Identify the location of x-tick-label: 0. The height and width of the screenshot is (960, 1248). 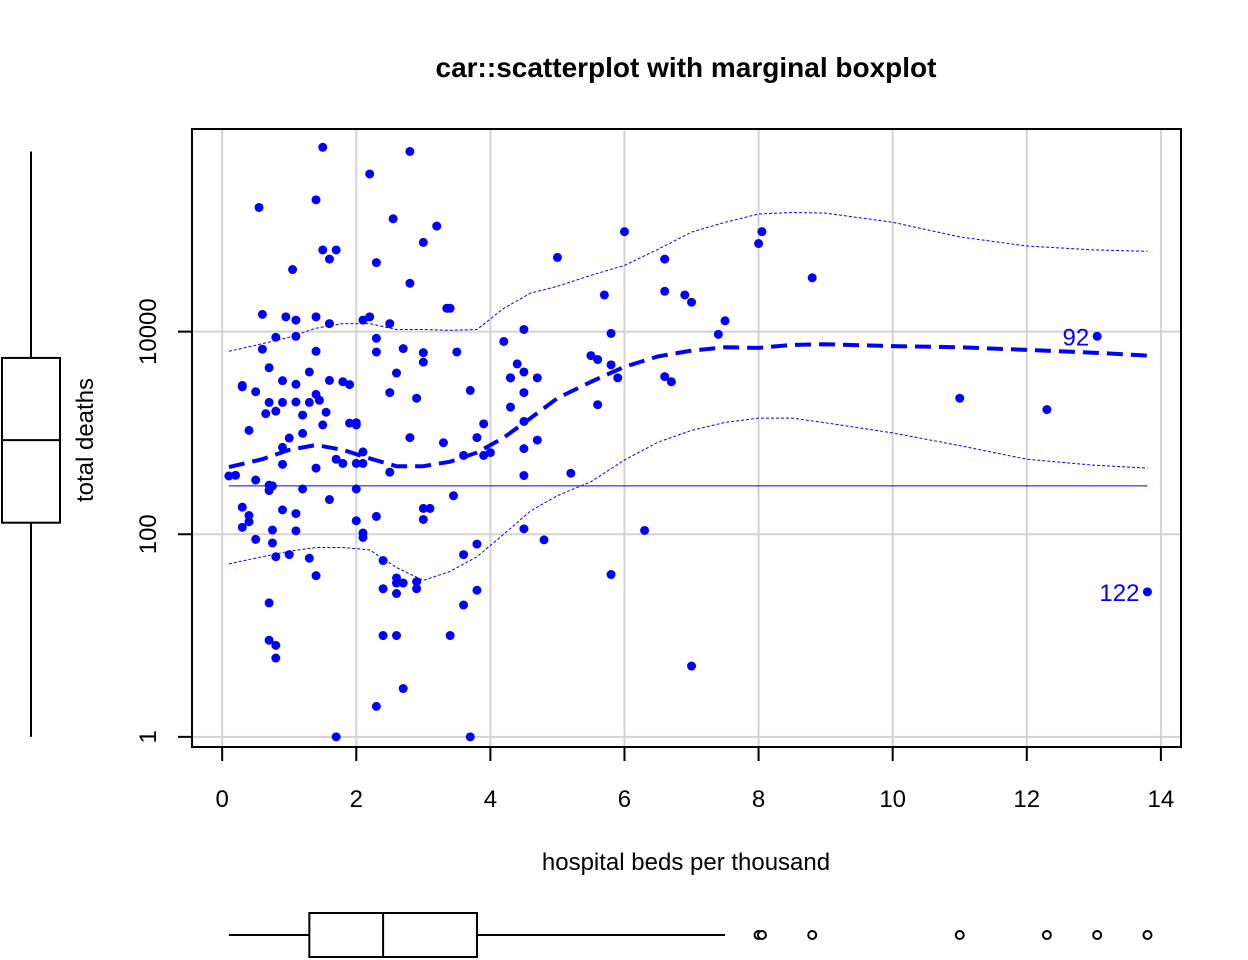
(221, 799).